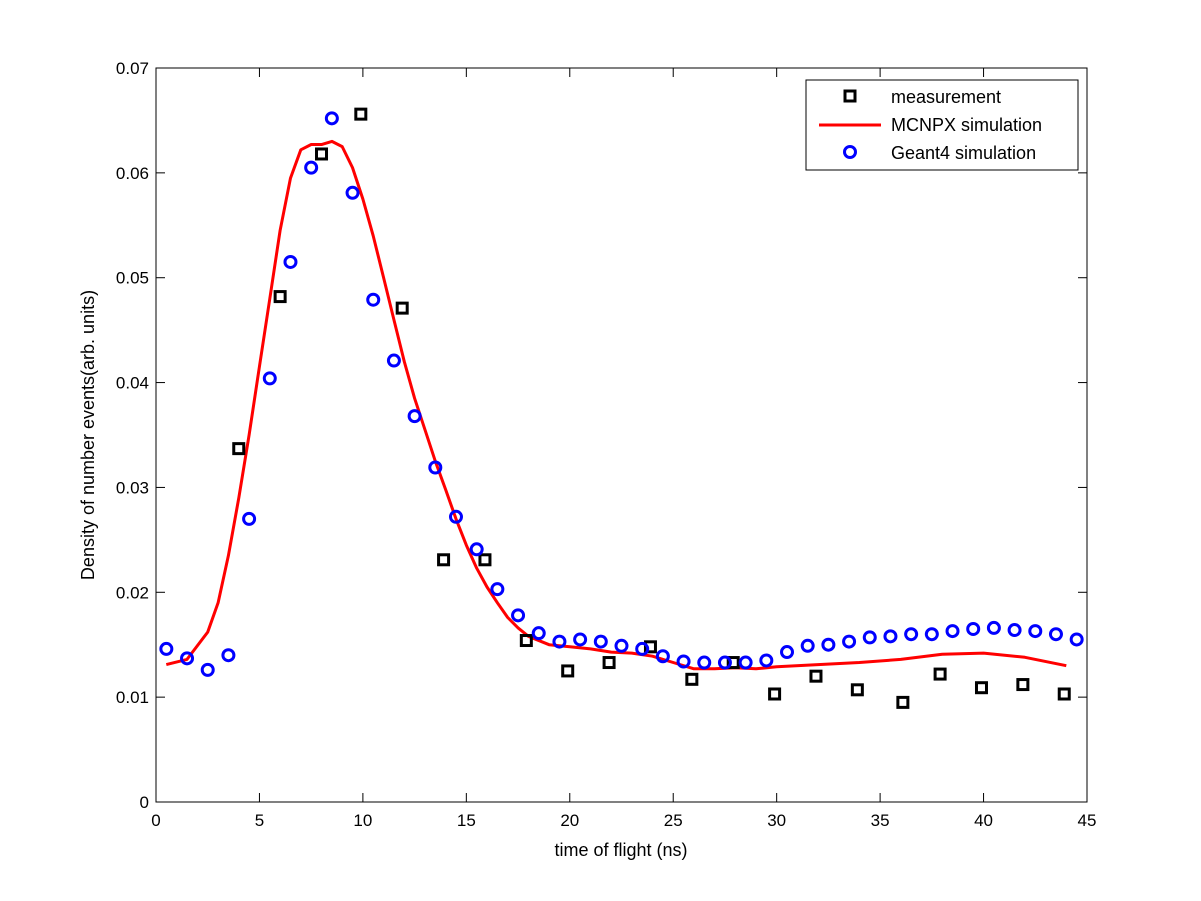 The image size is (1201, 901). I want to click on y-tick-label: 0.06, so click(132, 173).